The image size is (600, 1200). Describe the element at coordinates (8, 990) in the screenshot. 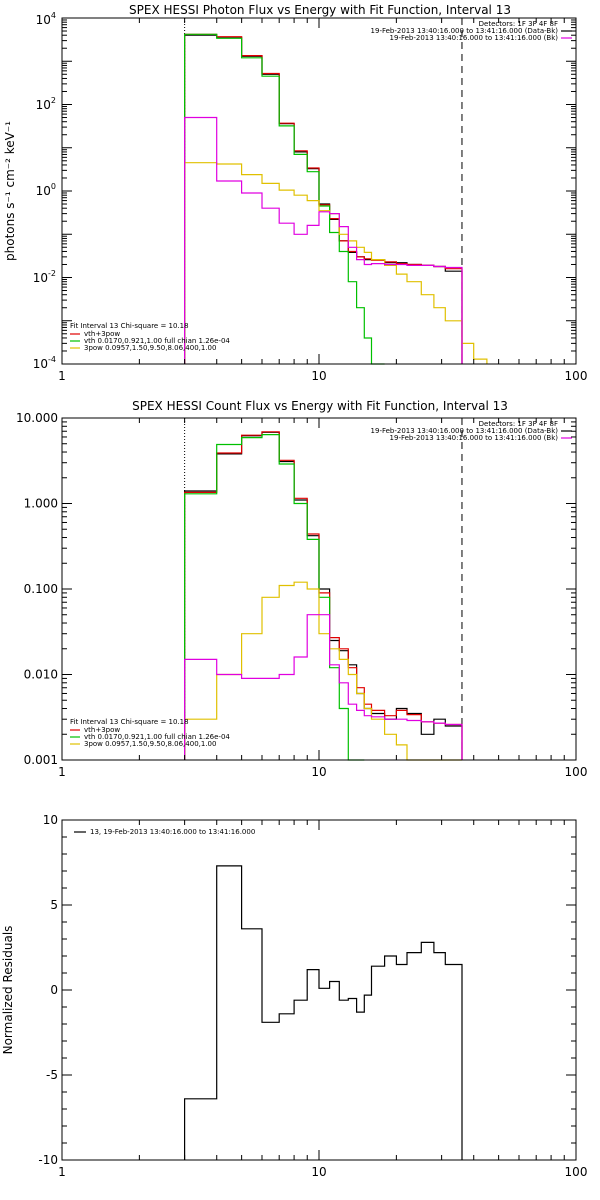

I see `residuals-y-axis-label: Normalized Residuals` at that location.